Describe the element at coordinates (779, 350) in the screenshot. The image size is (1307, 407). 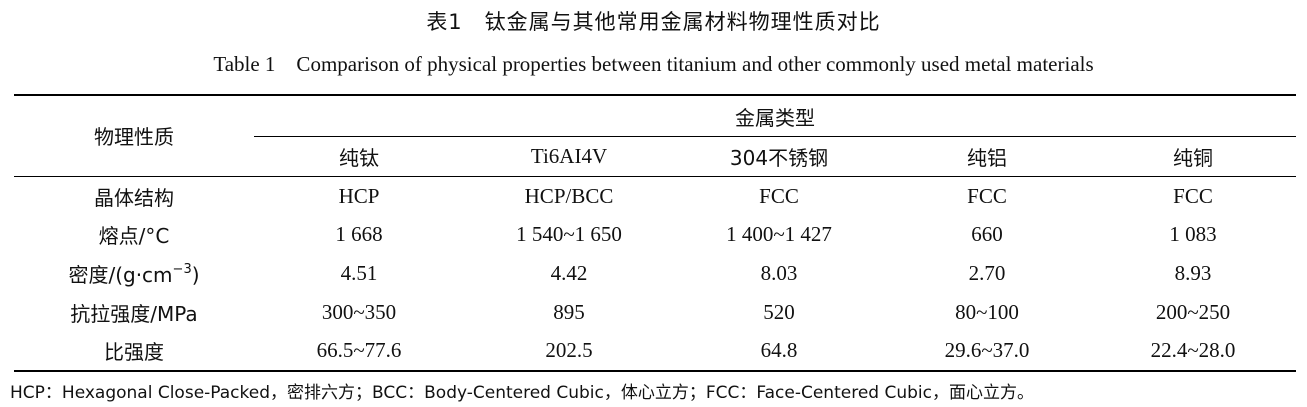
I see `table-cell: 64.8` at that location.